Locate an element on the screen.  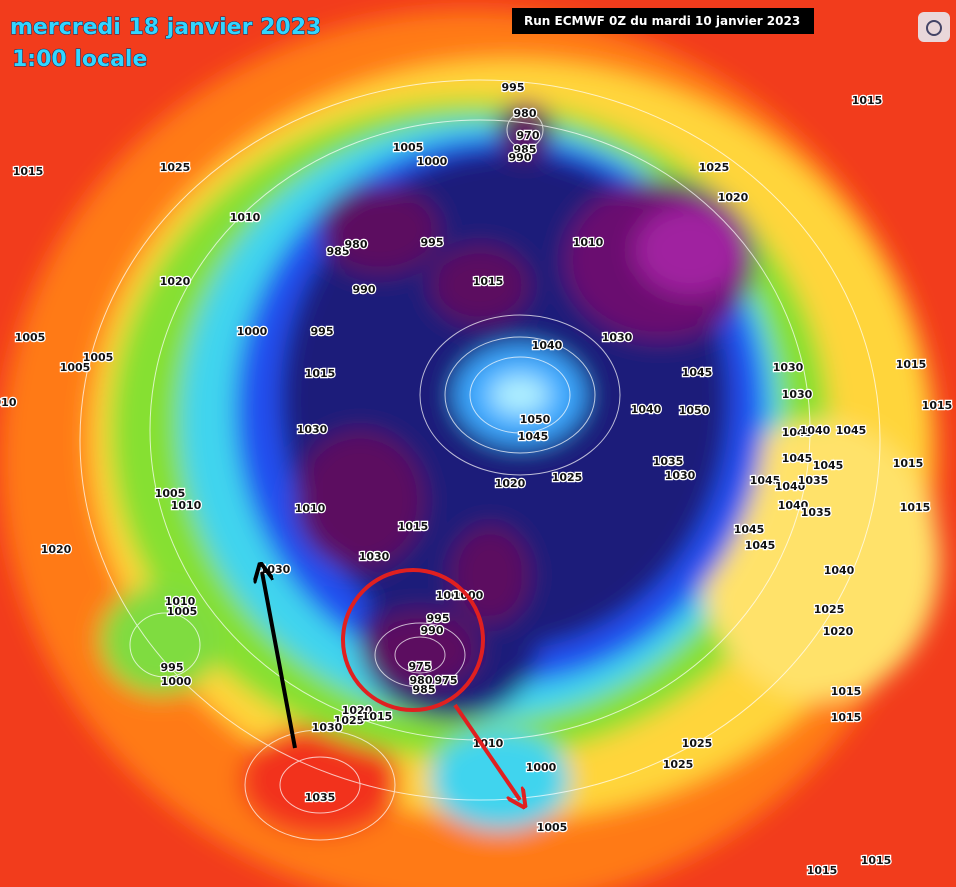
run-box is located at coordinates (663, 21).